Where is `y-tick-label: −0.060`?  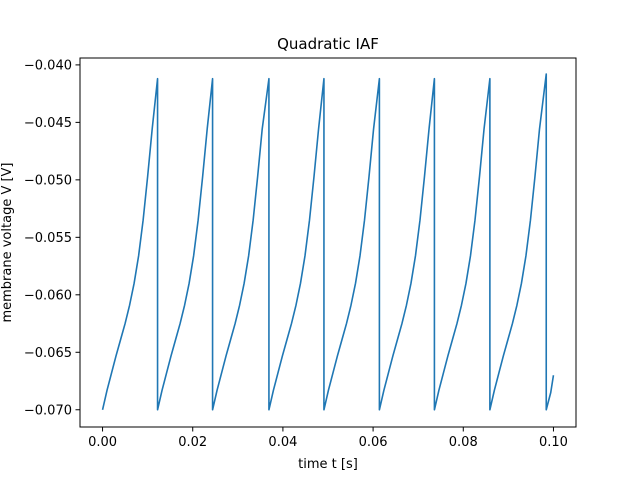
y-tick-label: −0.060 is located at coordinates (48, 295).